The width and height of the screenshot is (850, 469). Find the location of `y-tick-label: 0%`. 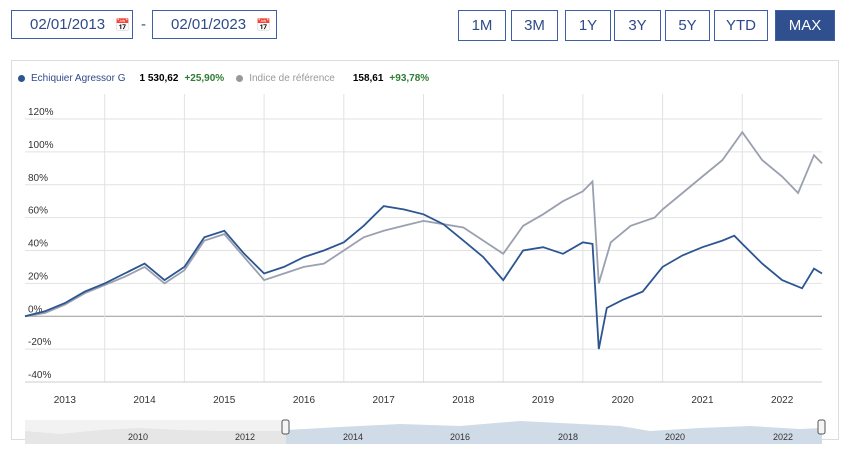

y-tick-label: 0% is located at coordinates (35, 309).